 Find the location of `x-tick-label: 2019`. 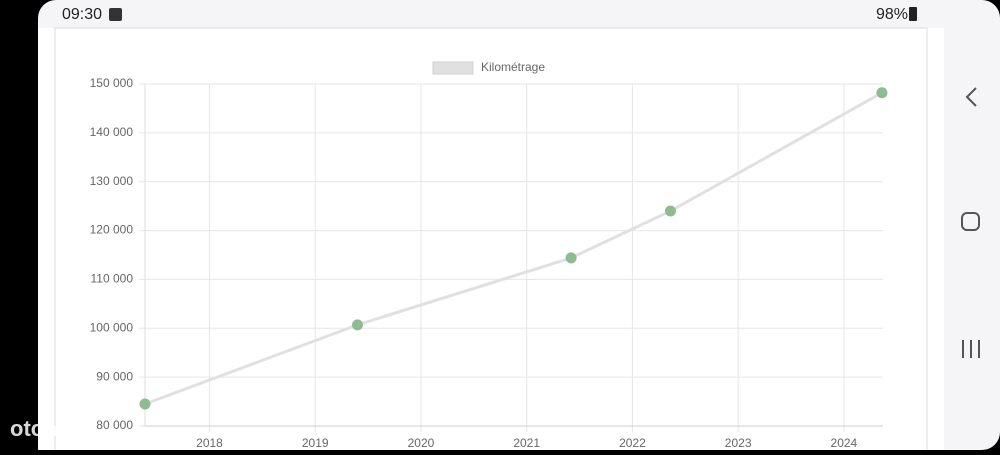

x-tick-label: 2019 is located at coordinates (315, 443).